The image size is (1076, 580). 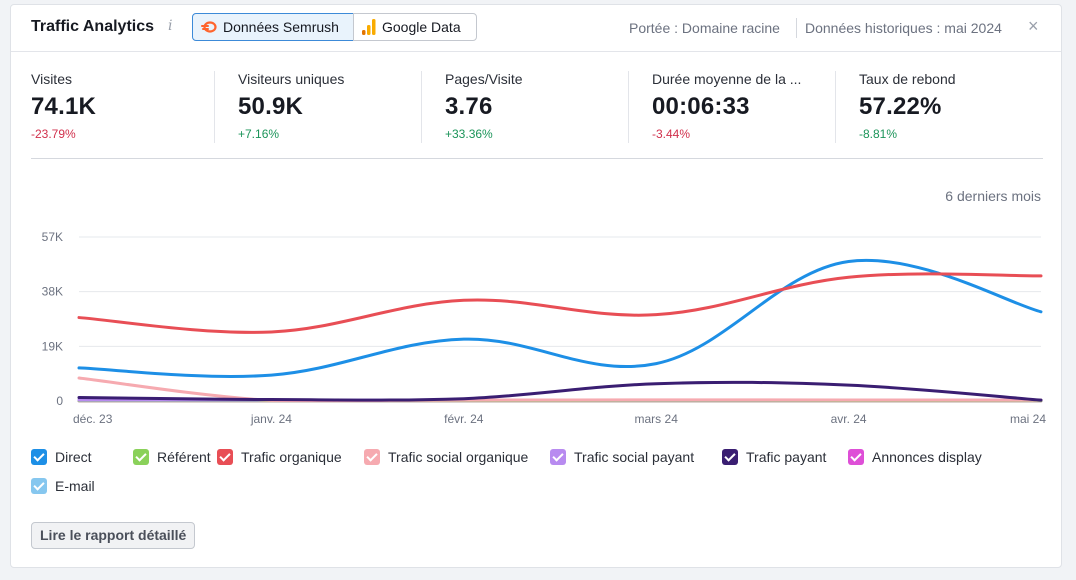 I want to click on legend-item: Trafic social organique, so click(x=446, y=457).